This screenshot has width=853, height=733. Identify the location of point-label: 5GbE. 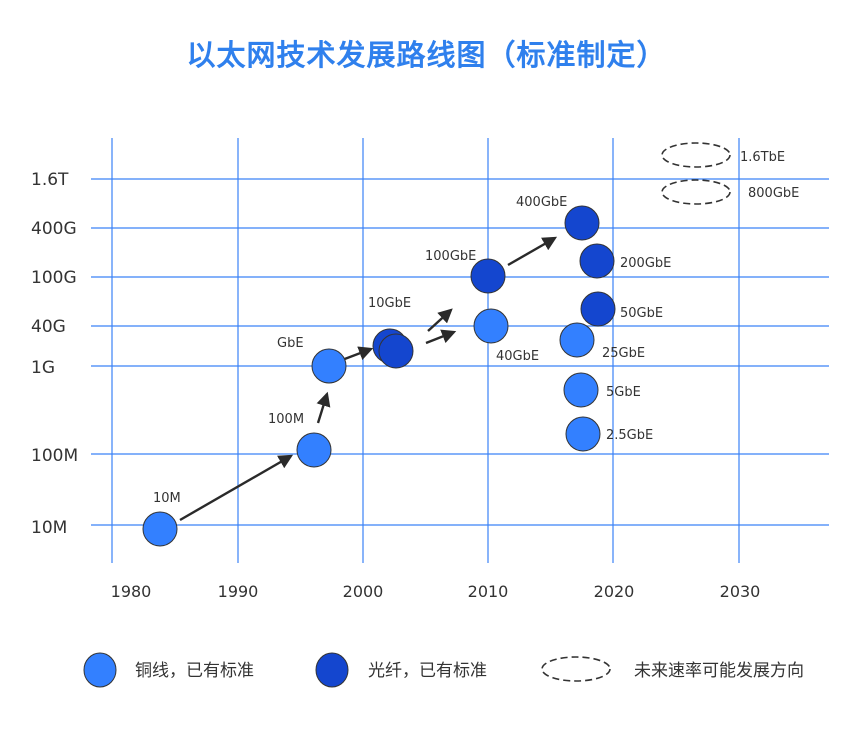
(623, 392).